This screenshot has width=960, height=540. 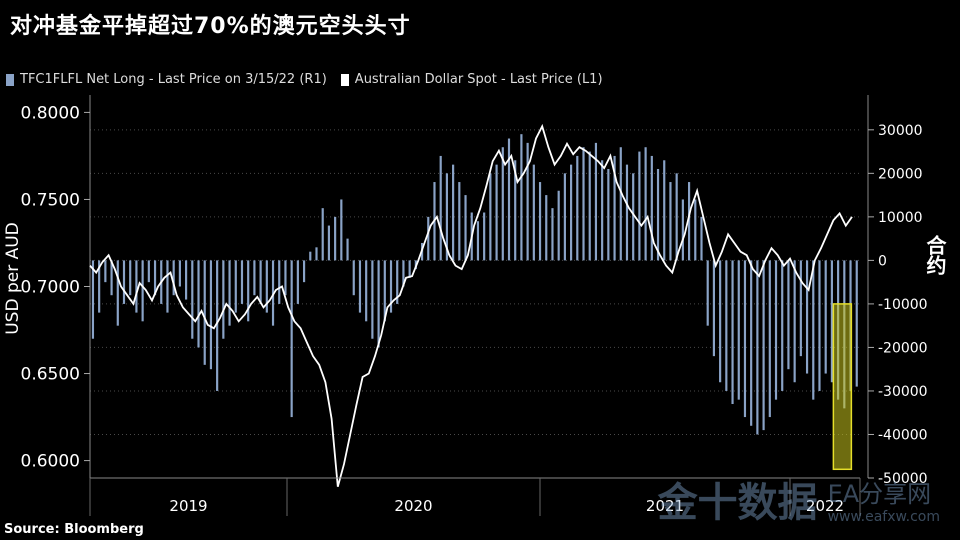 I want to click on left-tick-label-1: 0.7500, so click(x=50, y=200).